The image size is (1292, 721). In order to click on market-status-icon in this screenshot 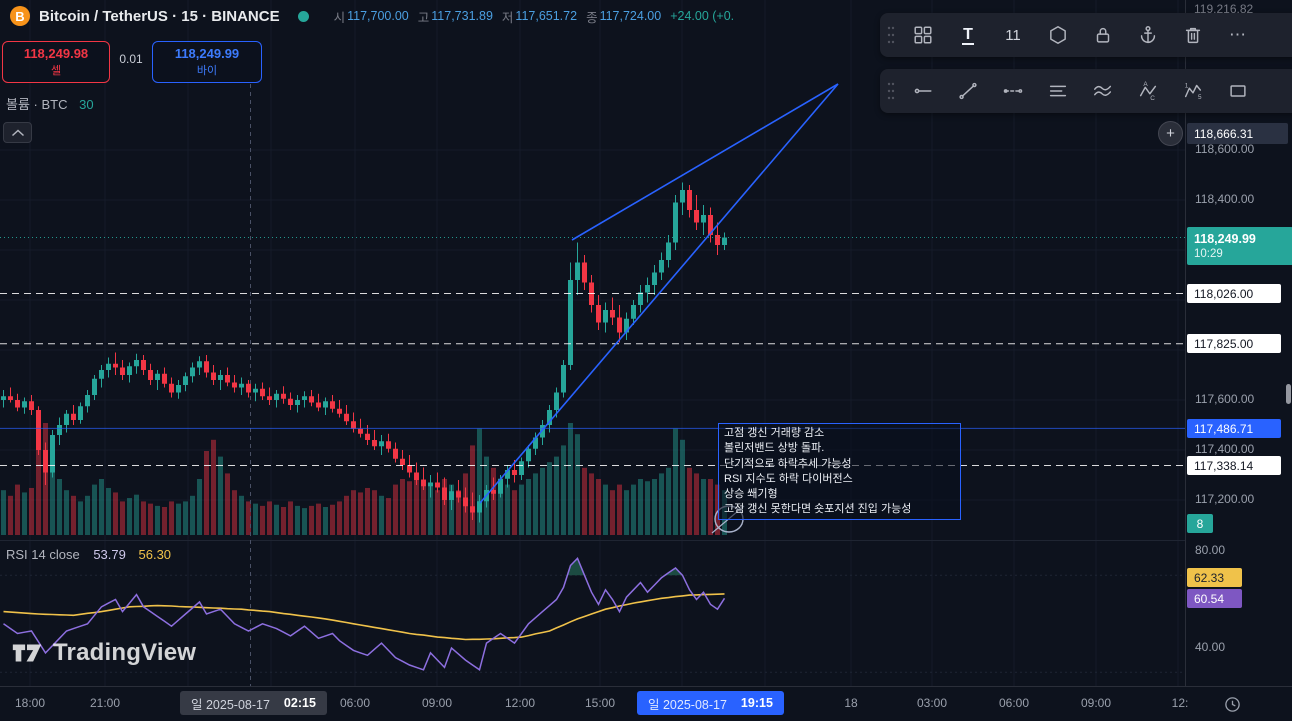, I will do `click(303, 16)`.